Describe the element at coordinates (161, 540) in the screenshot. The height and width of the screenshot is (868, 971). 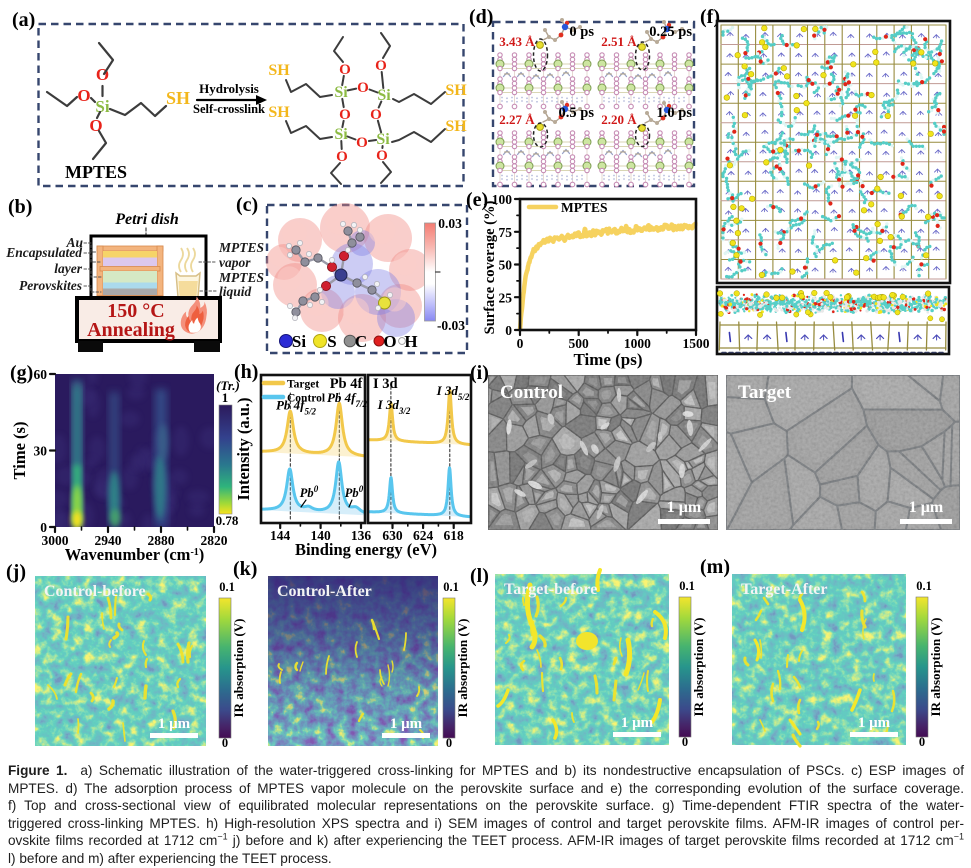
I see `svg-text: 2880` at that location.